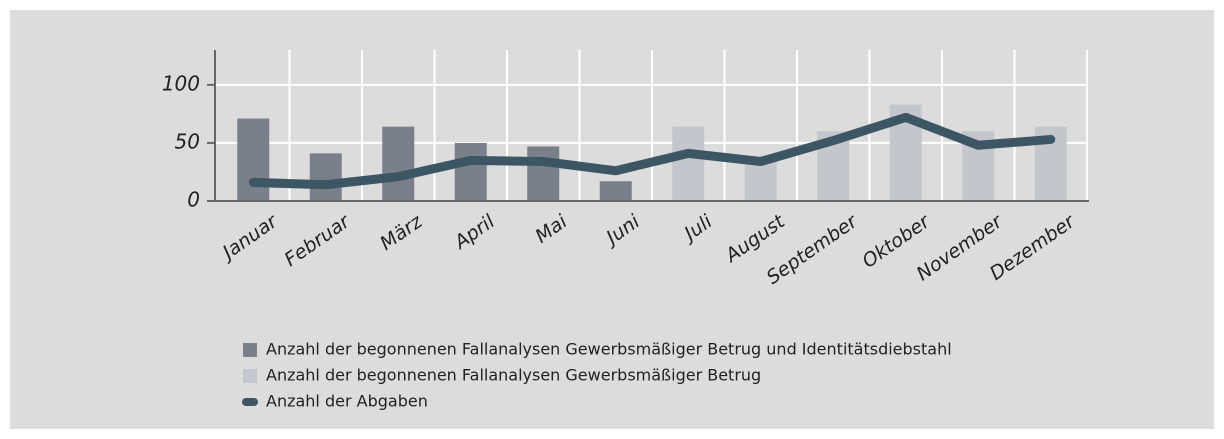 The width and height of the screenshot is (1224, 439). I want to click on legend-label: Anzahl der Abgaben, so click(347, 401).